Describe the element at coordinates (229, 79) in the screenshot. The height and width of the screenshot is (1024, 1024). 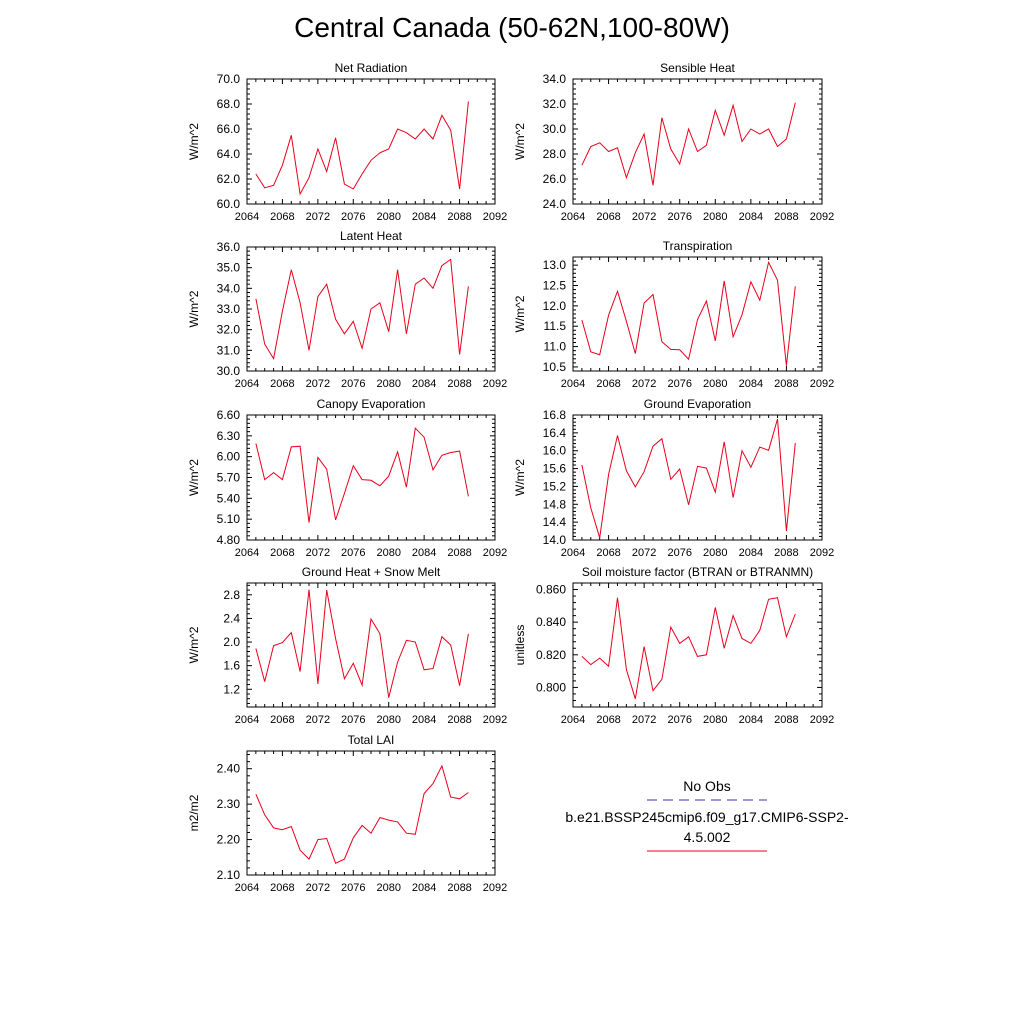
I see `y-tick-label: 70.0` at that location.